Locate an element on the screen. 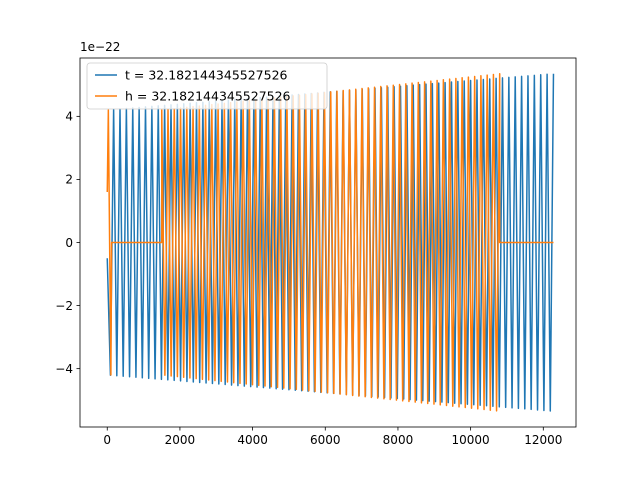 The image size is (640, 480). y-tick-label: 0 is located at coordinates (69, 243).